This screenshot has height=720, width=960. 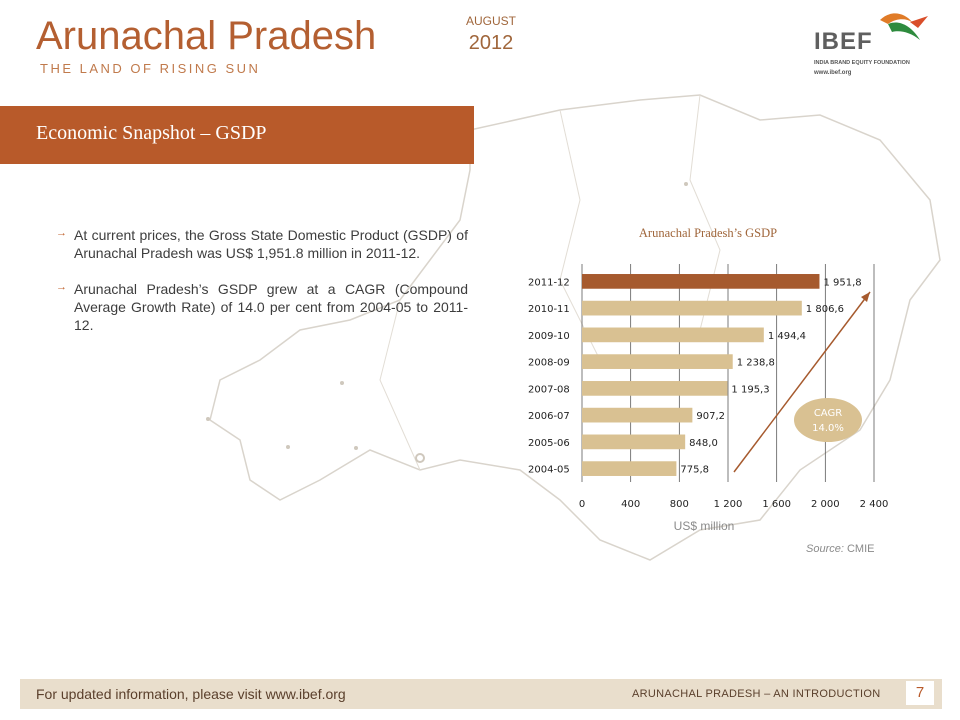 What do you see at coordinates (750, 389) in the screenshot?
I see `data-label: 1 195,3` at bounding box center [750, 389].